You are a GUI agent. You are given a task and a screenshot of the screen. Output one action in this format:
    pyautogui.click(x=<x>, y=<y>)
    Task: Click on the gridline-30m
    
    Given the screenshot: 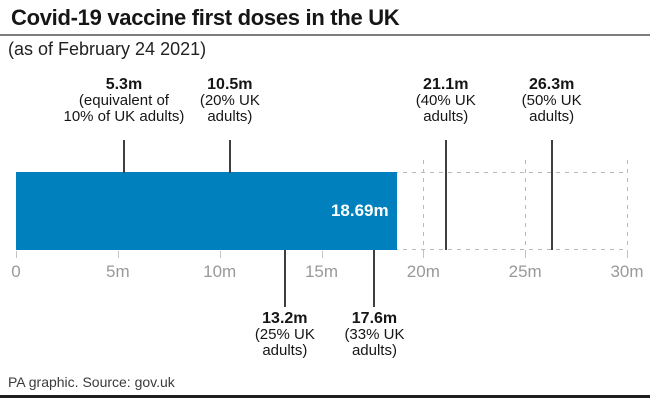 What is the action you would take?
    pyautogui.click(x=627, y=209)
    